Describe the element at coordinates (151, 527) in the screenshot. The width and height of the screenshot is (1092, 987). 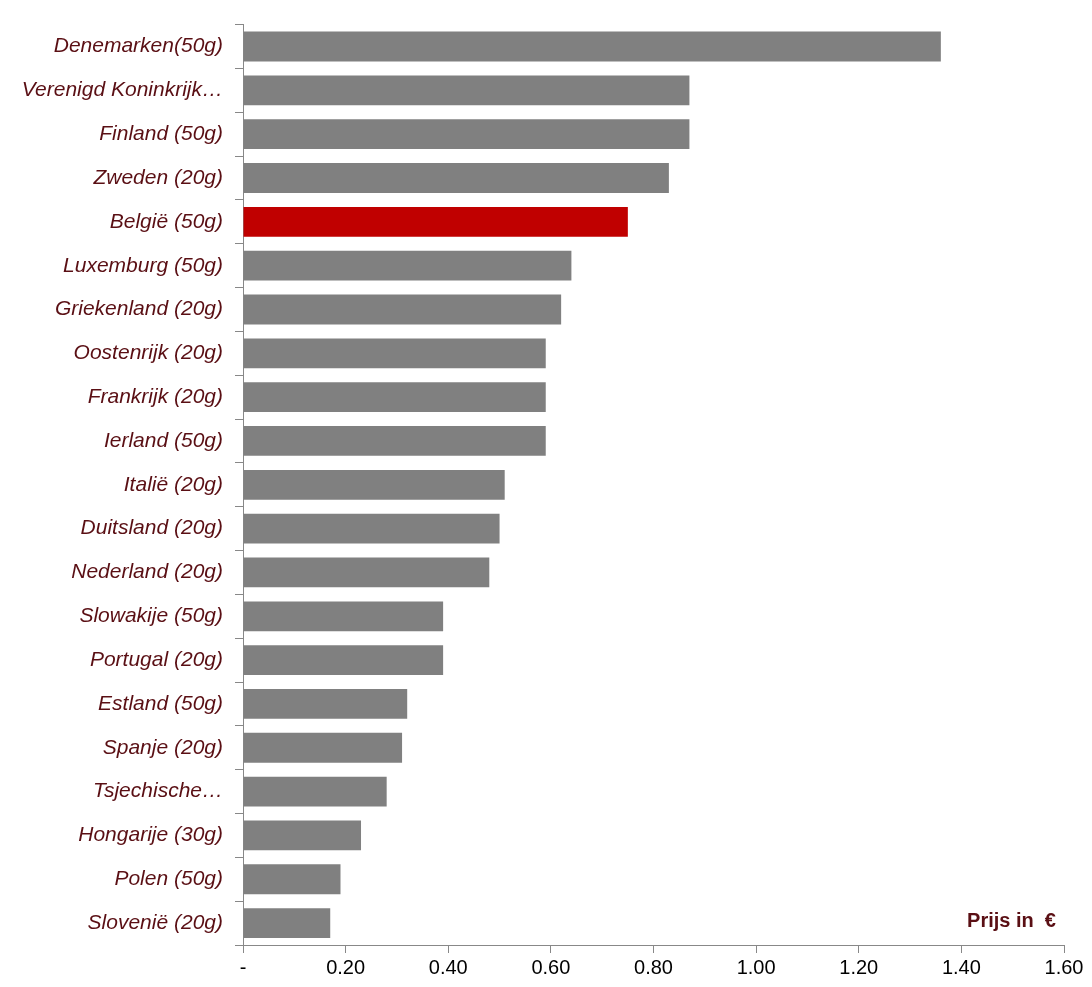
I see `y-tick-label: Duitsland (20g)` at that location.